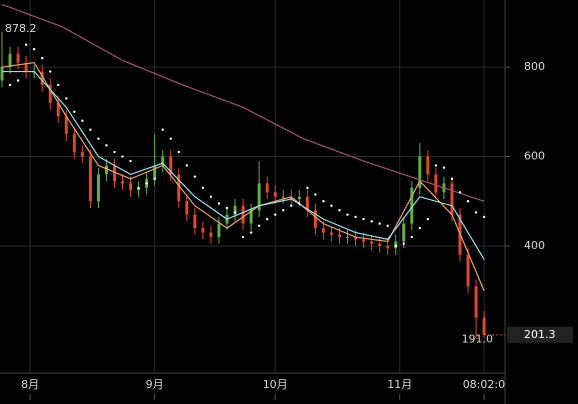 This screenshot has width=578, height=404. What do you see at coordinates (540, 334) in the screenshot?
I see `last-price-label: 201.3` at bounding box center [540, 334].